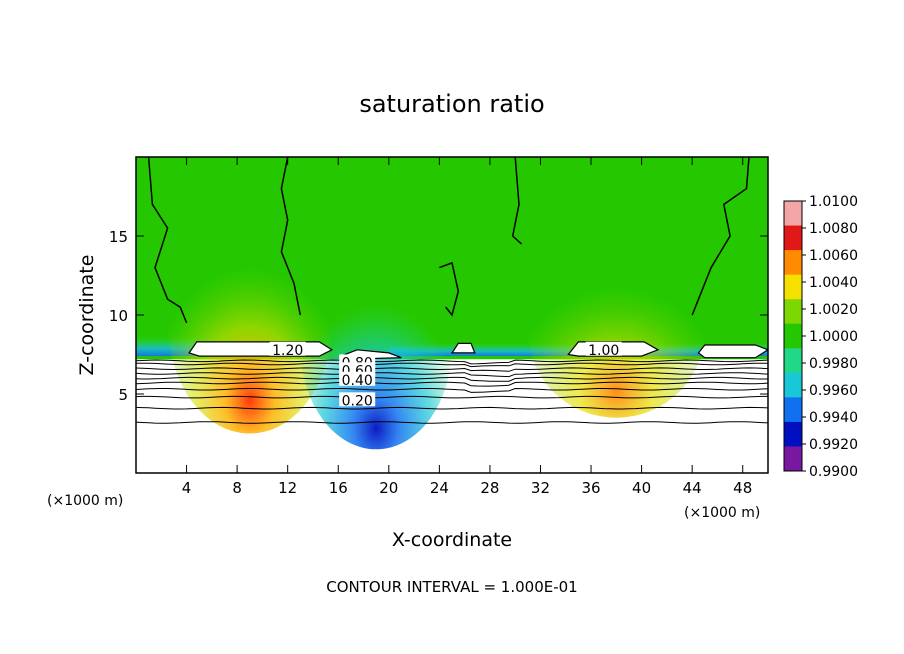  I want to click on x-tick-label: 44, so click(692, 488).